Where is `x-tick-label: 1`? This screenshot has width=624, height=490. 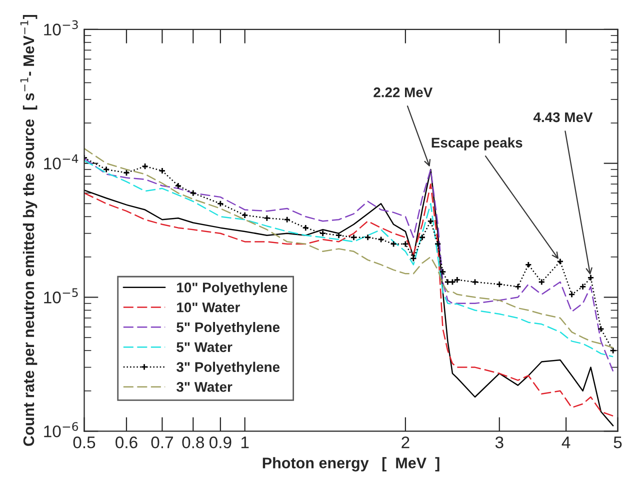
x-tick-label: 1 is located at coordinates (245, 442).